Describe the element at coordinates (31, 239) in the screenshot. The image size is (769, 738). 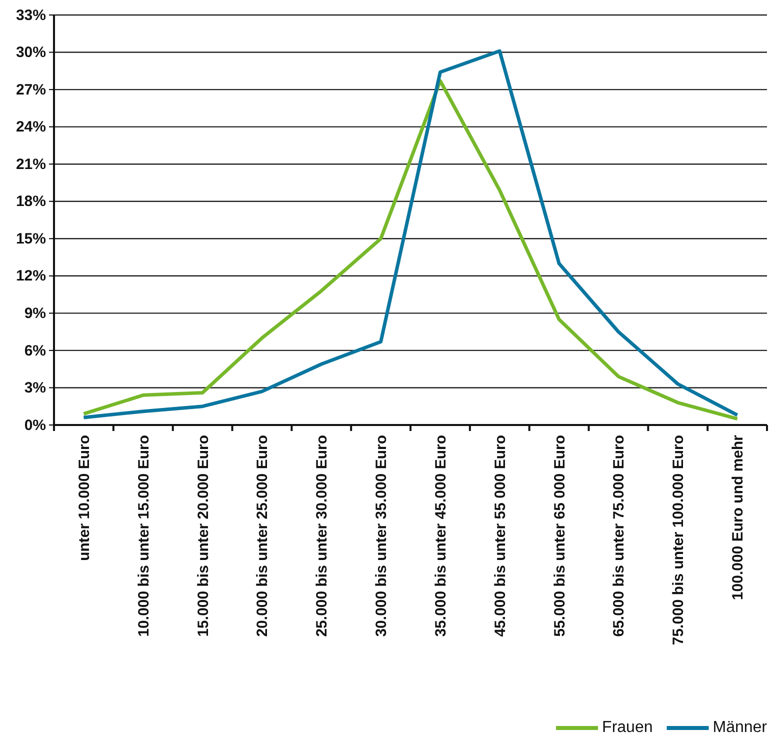
I see `y-tick-label: 15%` at that location.